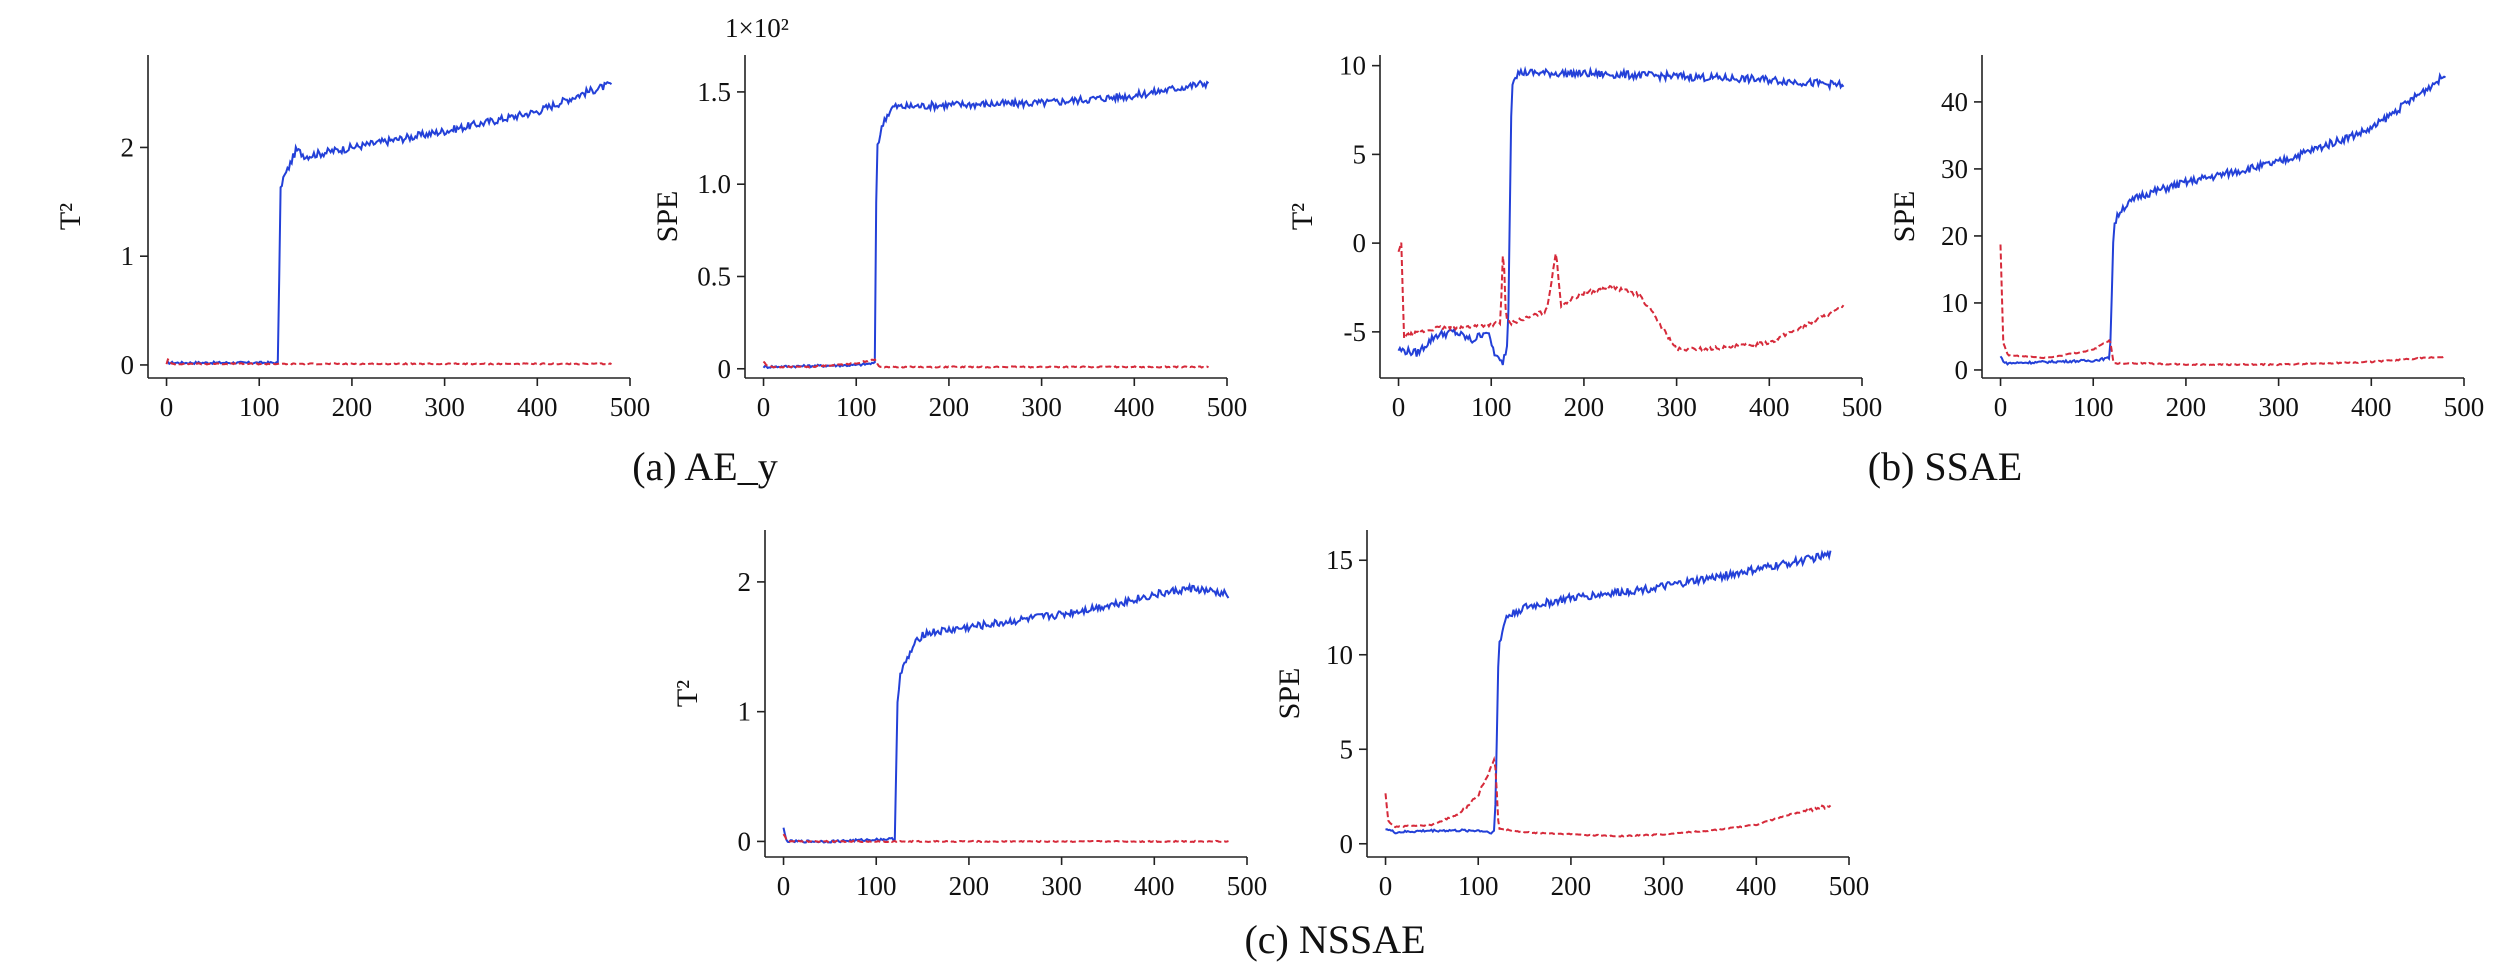 Image resolution: width=2520 pixels, height=969 pixels. Describe the element at coordinates (1954, 102) in the screenshot. I see `y-tick-label: 40` at that location.